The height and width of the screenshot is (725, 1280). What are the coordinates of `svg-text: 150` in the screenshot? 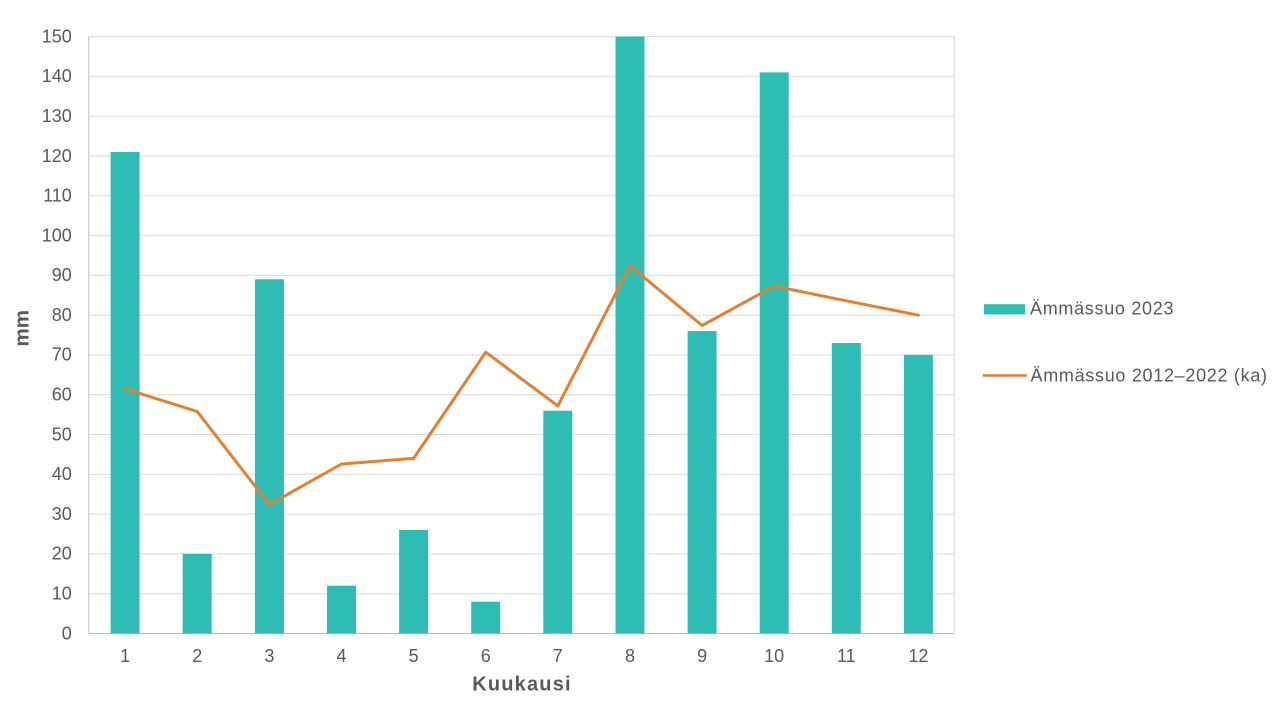 It's located at (57, 36).